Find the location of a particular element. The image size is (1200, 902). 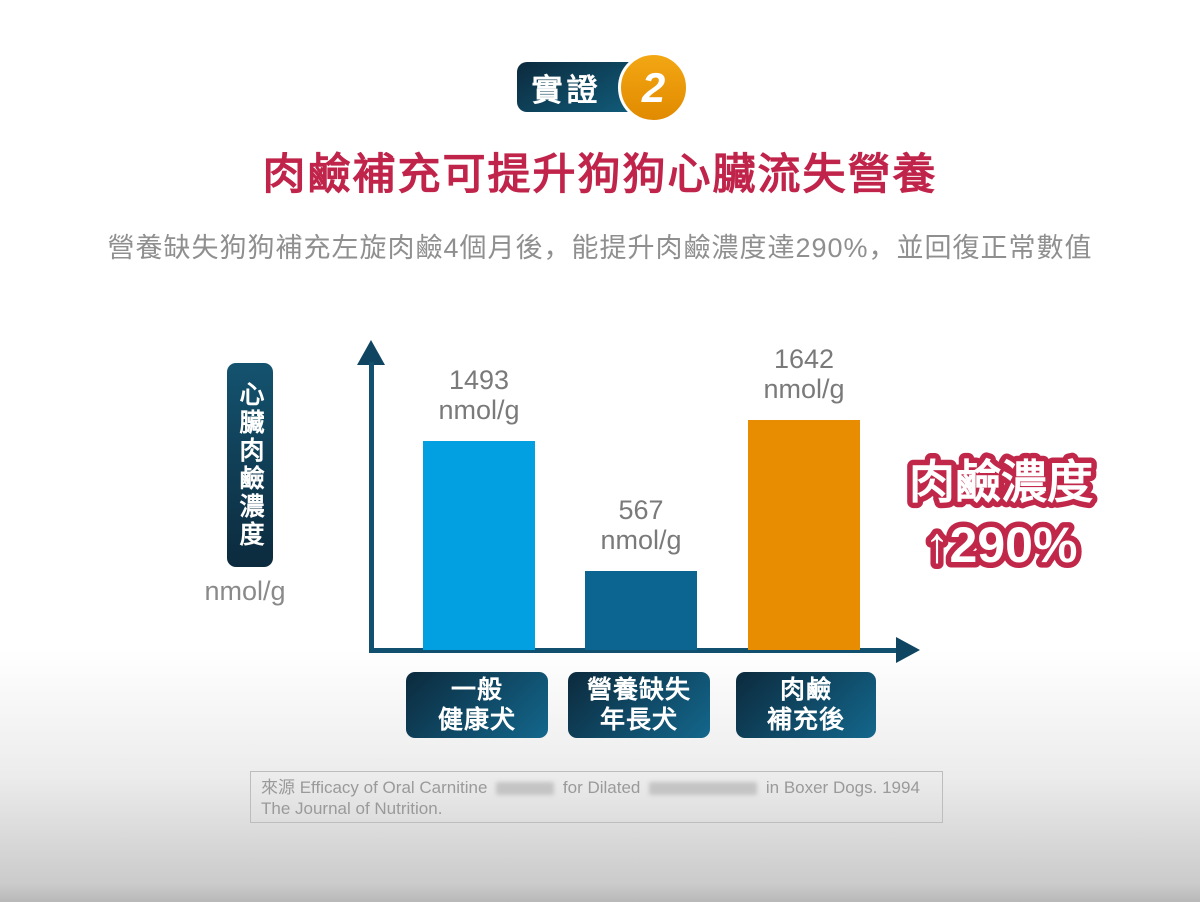

x-category-deficient-senior-dog: 營養缺失 年長犬 is located at coordinates (639, 705).